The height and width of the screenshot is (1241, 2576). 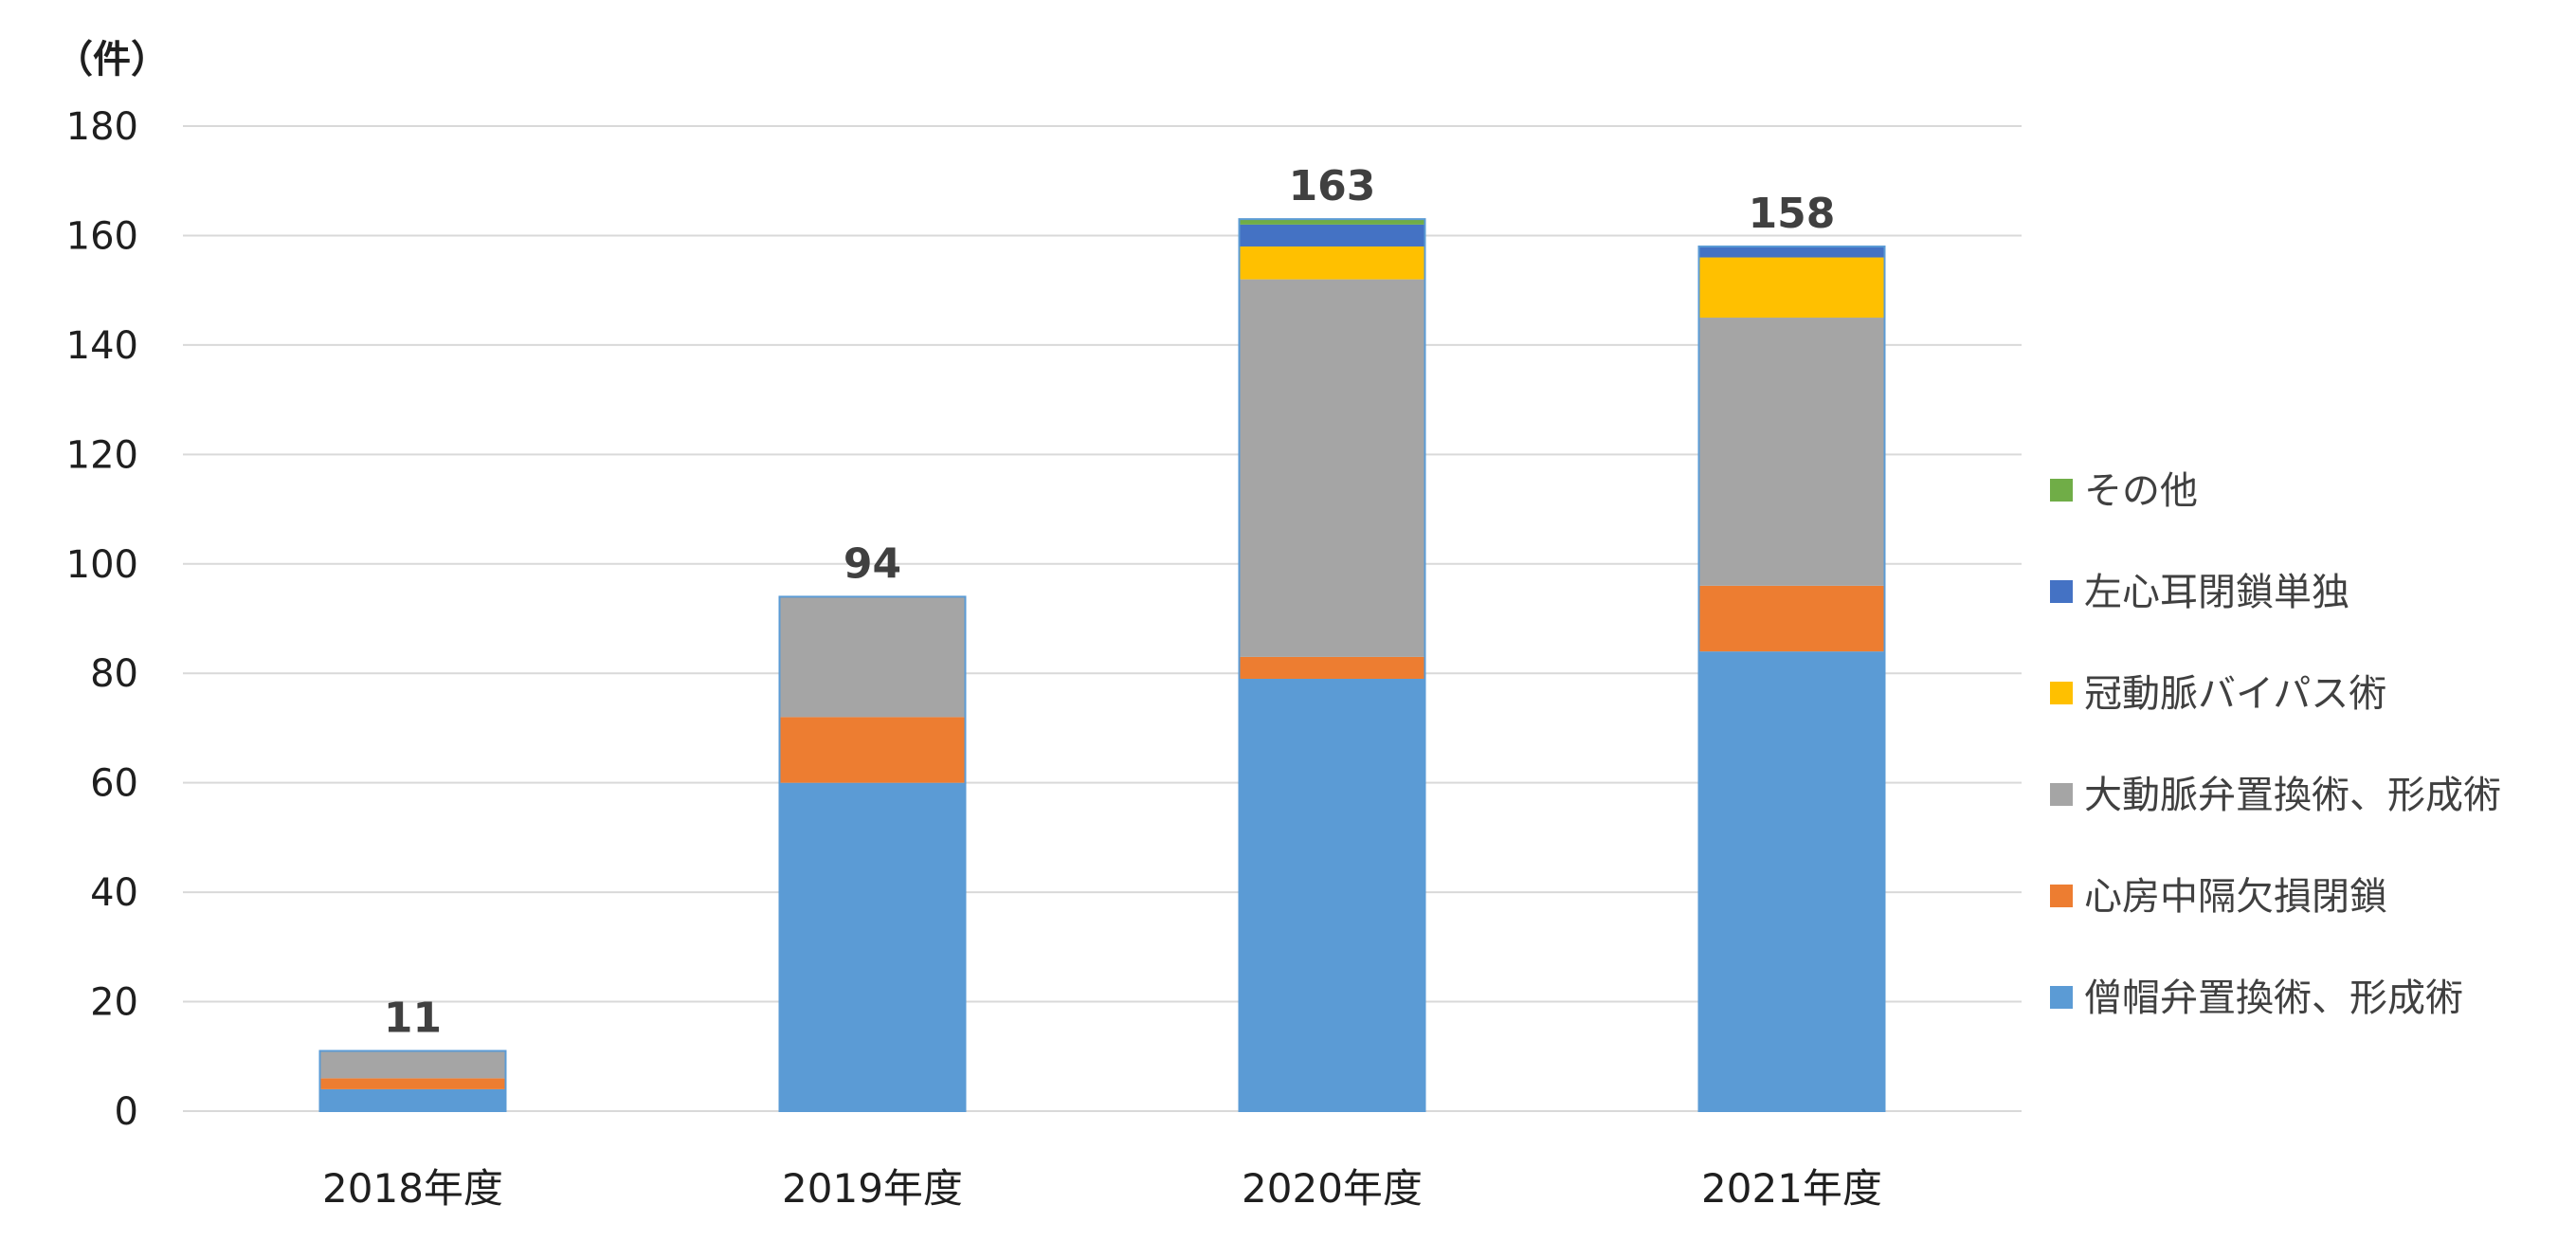 What do you see at coordinates (872, 563) in the screenshot?
I see `total-label-1: 94` at bounding box center [872, 563].